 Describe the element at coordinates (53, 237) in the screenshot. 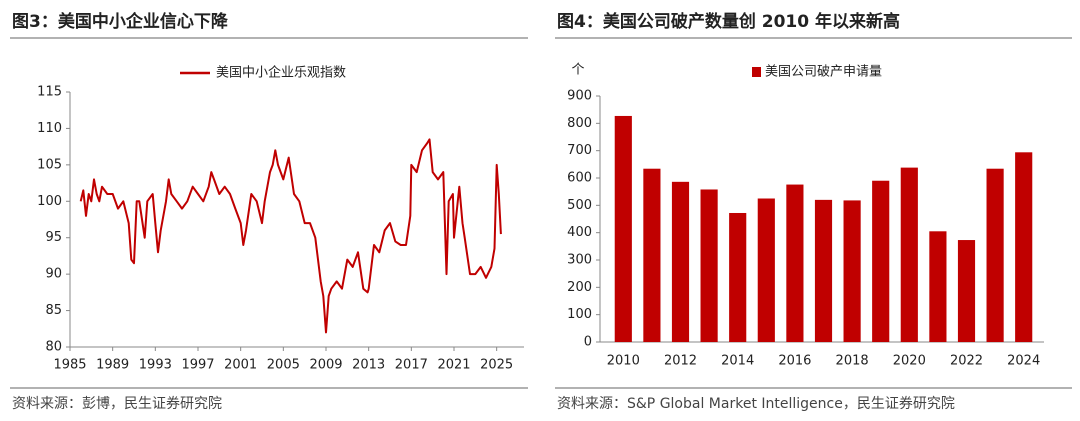

I see `y-tick-label: 95` at that location.